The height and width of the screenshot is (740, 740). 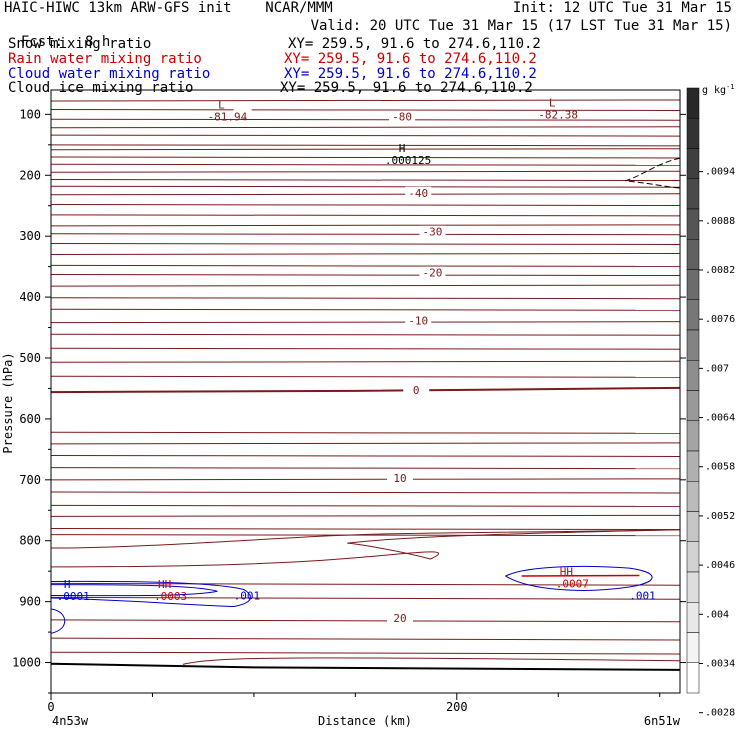 I want to click on colorbar-unit: g kg-1, so click(x=718, y=89).